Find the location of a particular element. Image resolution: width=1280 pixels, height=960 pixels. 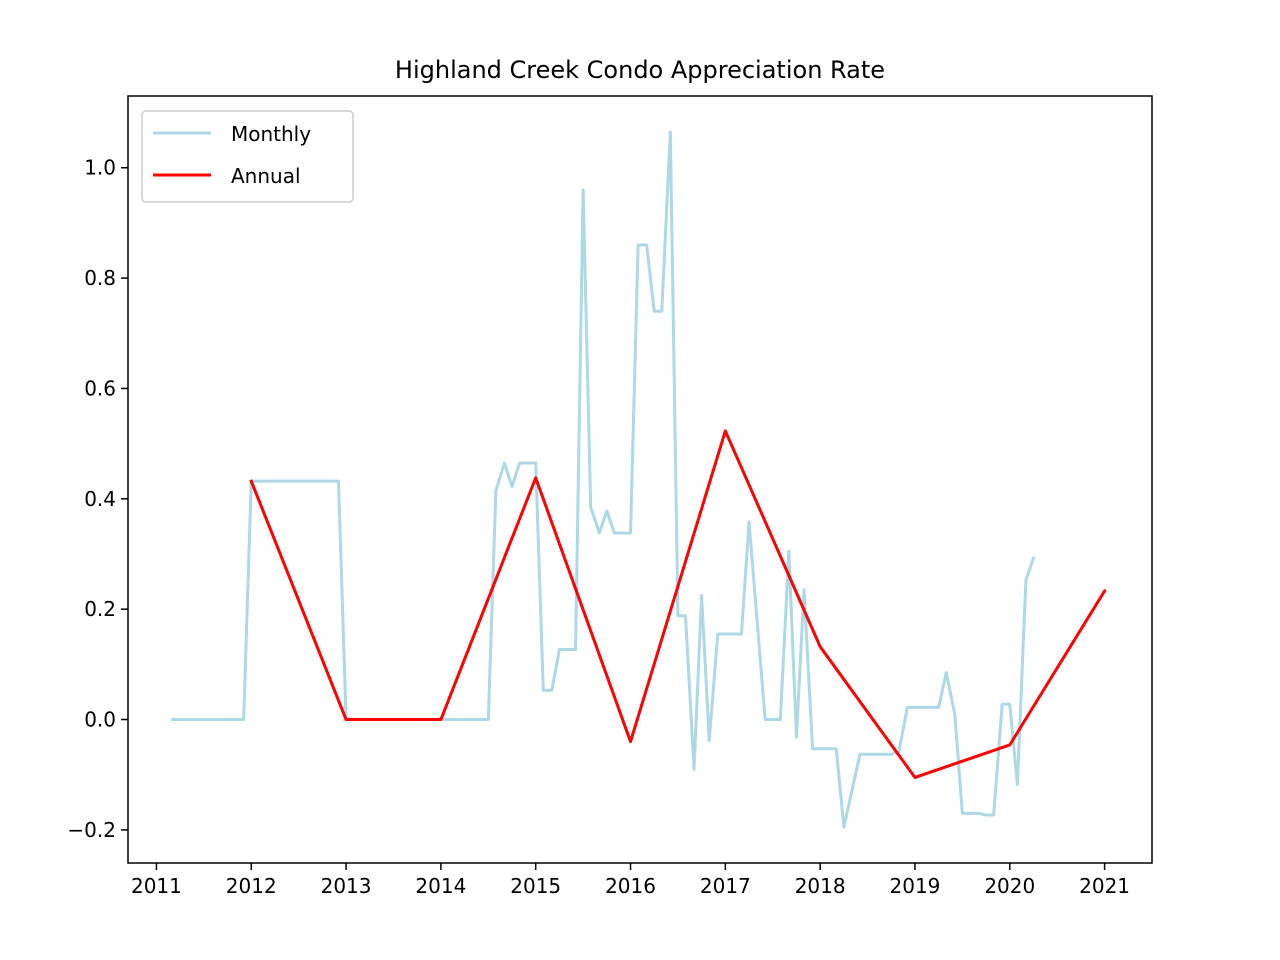

y-tick-label: 1.0 is located at coordinates (100, 168).